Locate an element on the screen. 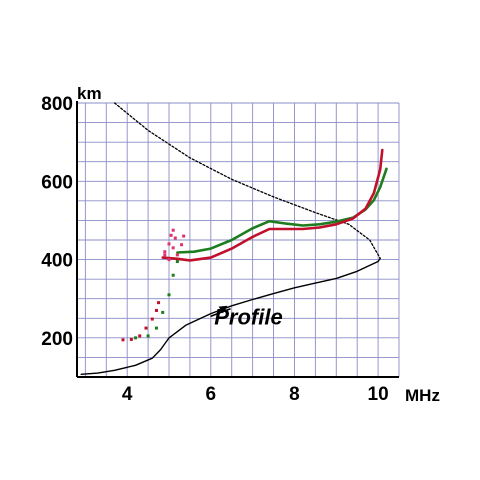 This screenshot has width=480, height=480. x-tick-label: 6 is located at coordinates (211, 394).